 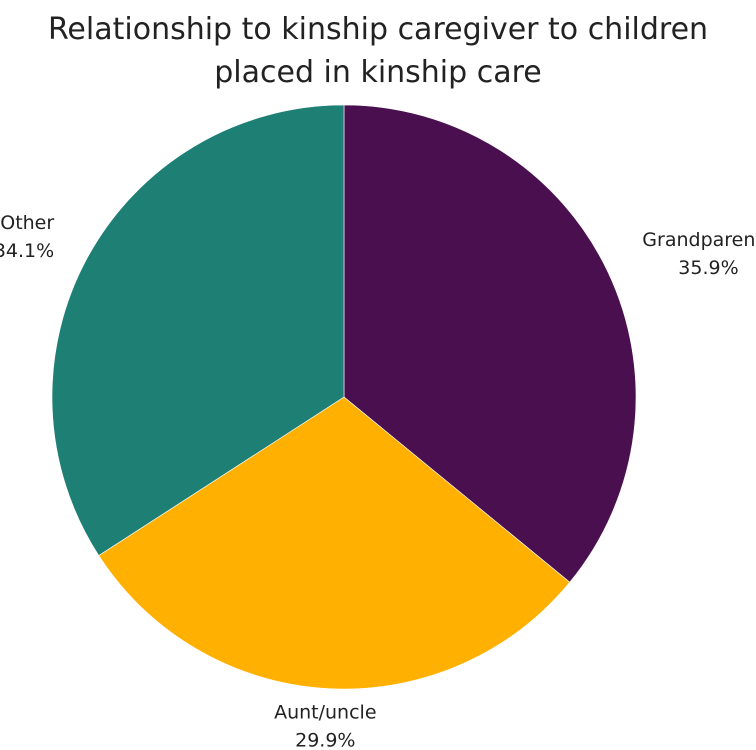 I want to click on pie-label-grandparent: Grandparent 35.9%, so click(x=699, y=254).